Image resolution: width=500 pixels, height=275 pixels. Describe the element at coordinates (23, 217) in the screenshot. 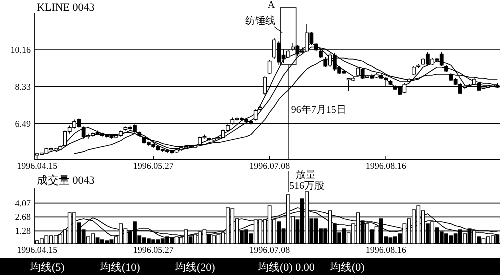

I see `y-tick-label: 2.68` at that location.